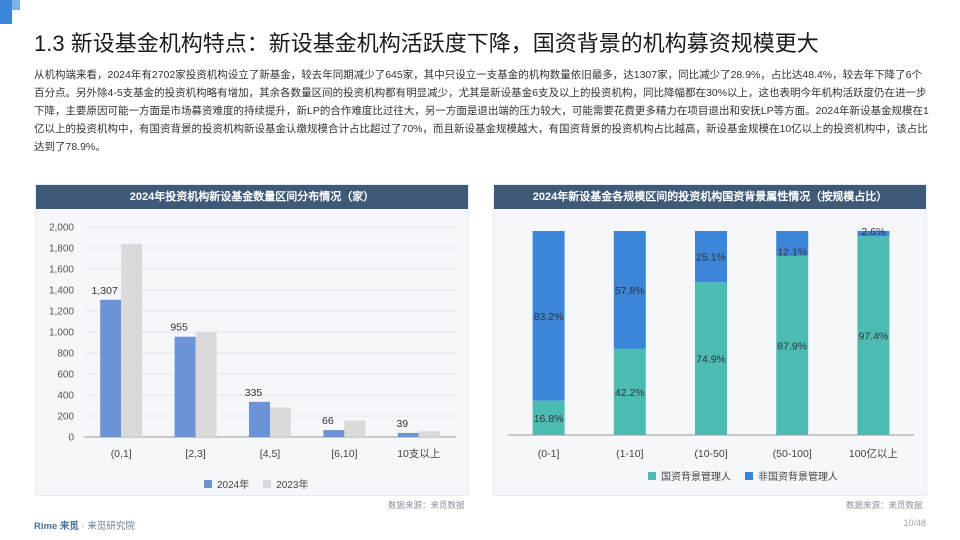 This screenshot has width=960, height=540. Describe the element at coordinates (179, 328) in the screenshot. I see `data-label: 955` at that location.